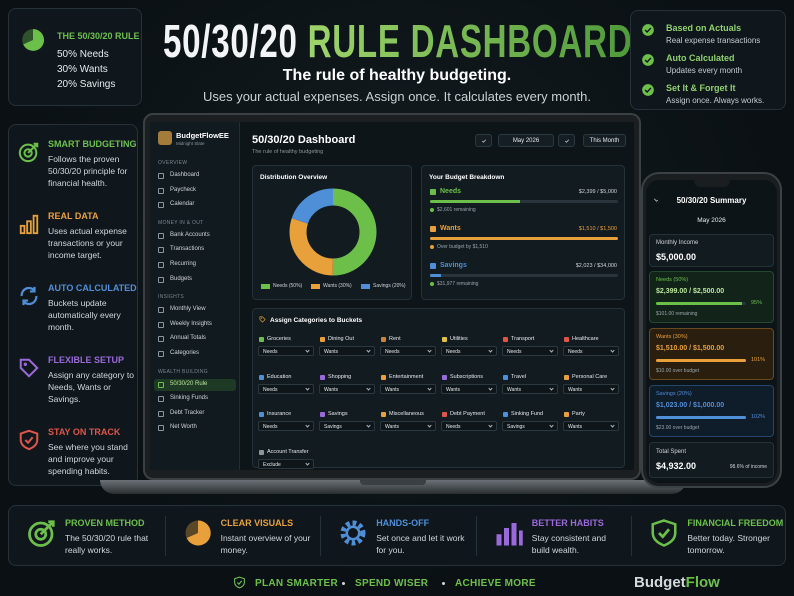 The width and height of the screenshot is (794, 596). Describe the element at coordinates (195, 280) in the screenshot. I see `sidebar-item: Budgets` at that location.